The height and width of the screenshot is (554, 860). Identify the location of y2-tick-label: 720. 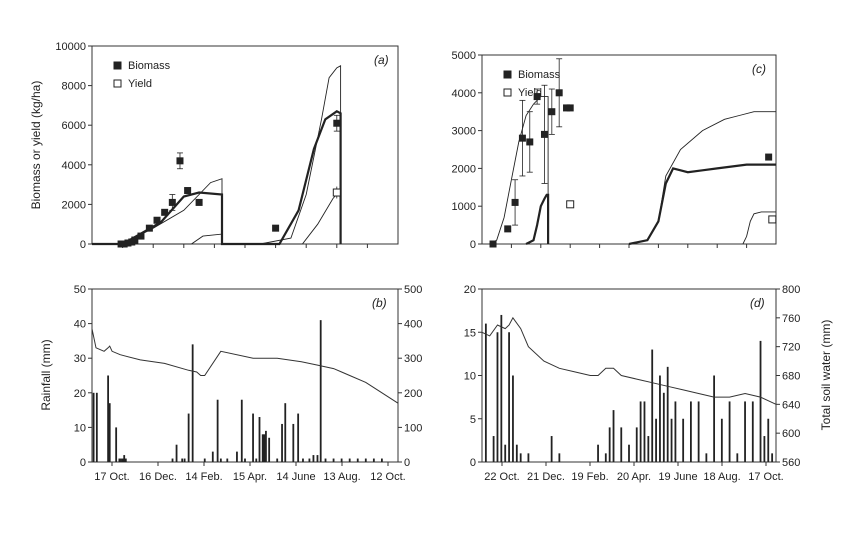
(791, 348).